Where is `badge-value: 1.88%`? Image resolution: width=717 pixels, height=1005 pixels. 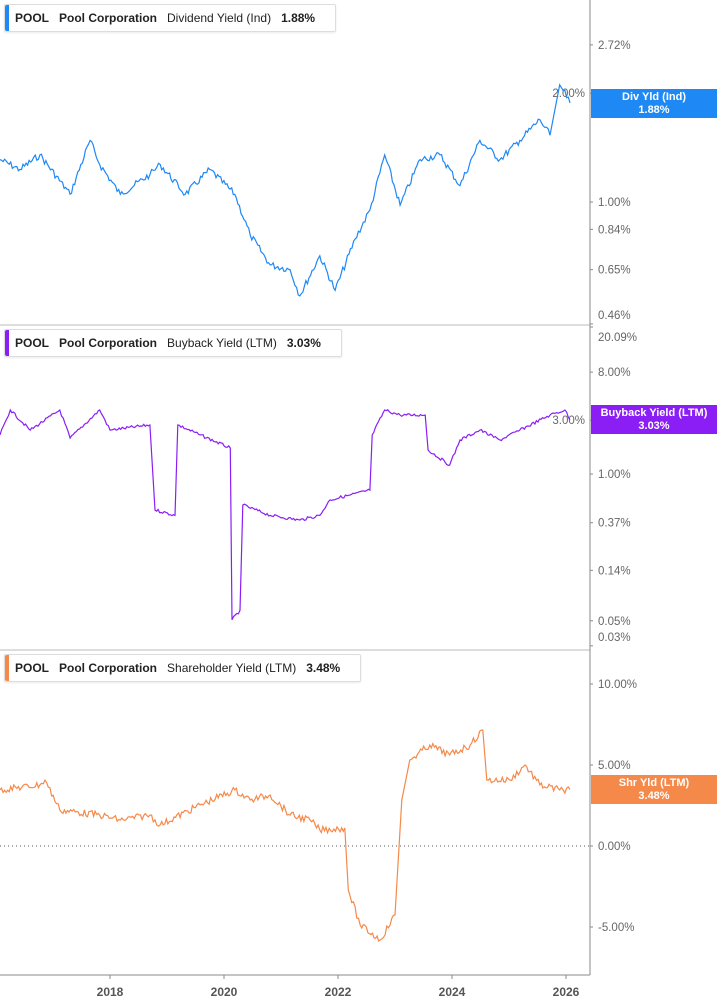 badge-value: 1.88% is located at coordinates (654, 110).